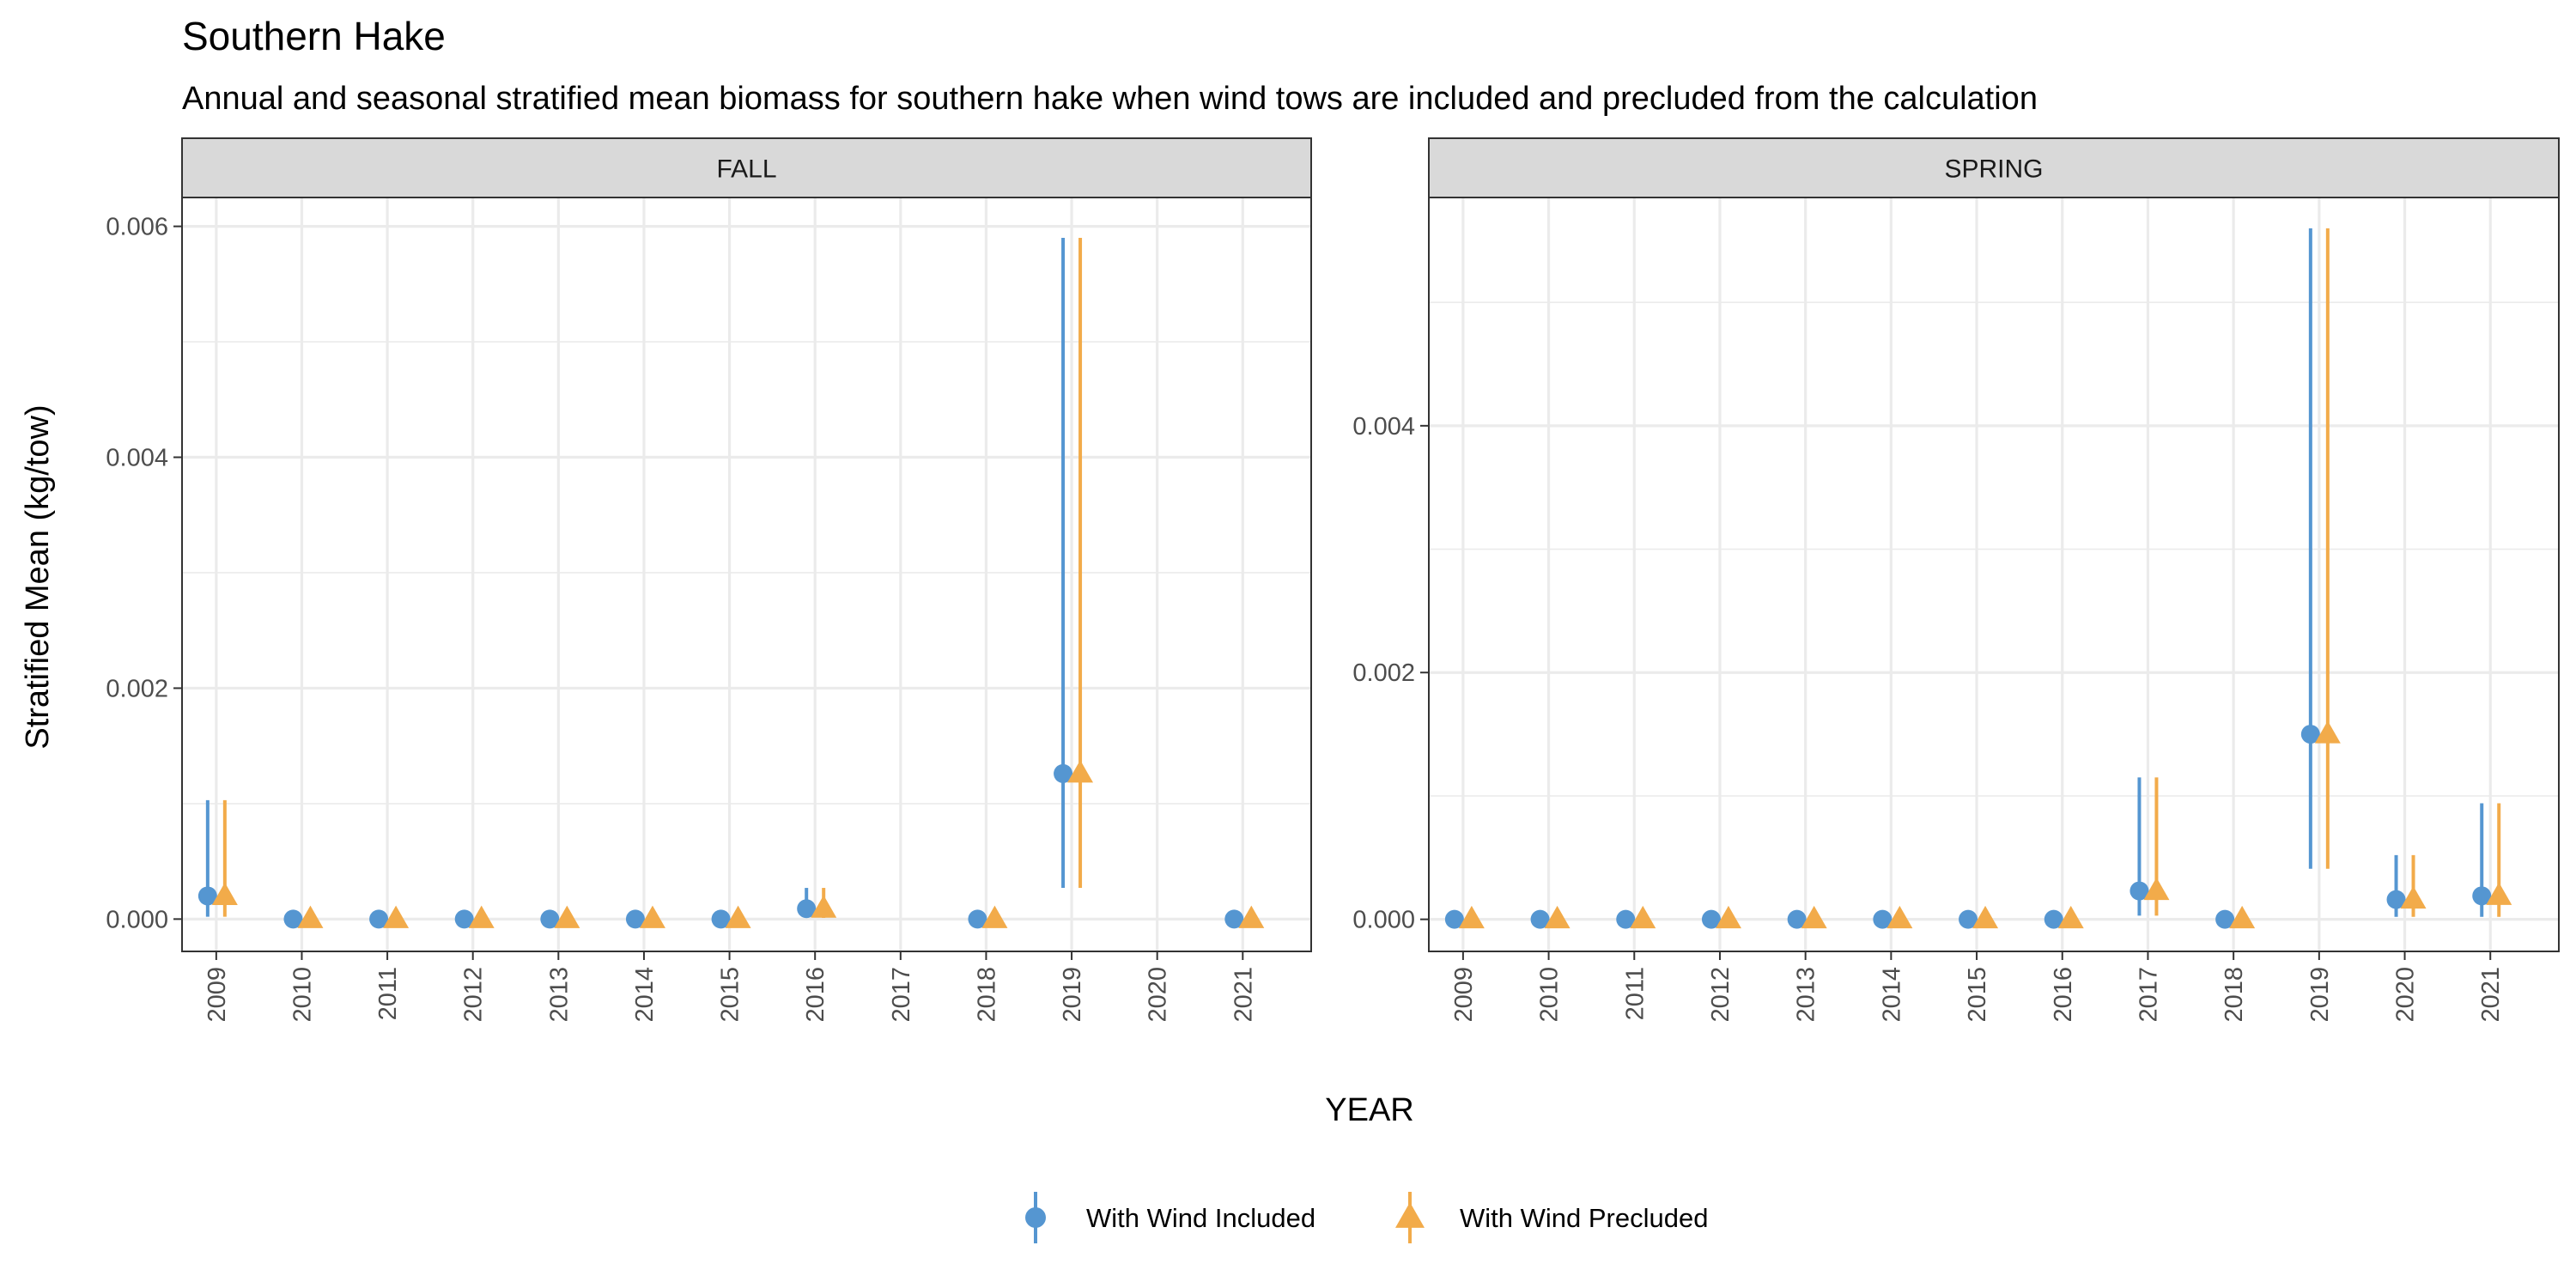 The image size is (2576, 1288). I want to click on legend: With Wind Included With Wind Precluded, so click(1367, 1217).